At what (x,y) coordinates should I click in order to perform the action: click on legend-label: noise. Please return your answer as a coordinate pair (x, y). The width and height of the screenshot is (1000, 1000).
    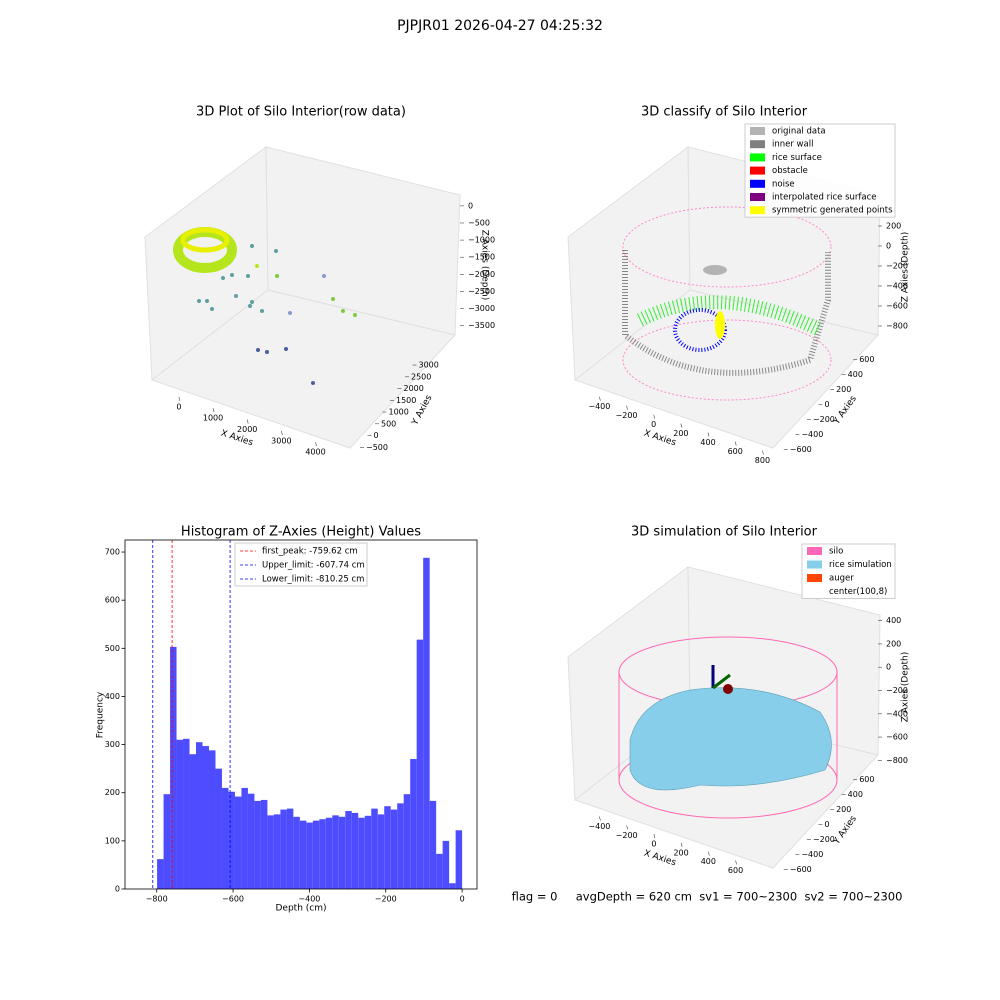
    Looking at the image, I should click on (783, 184).